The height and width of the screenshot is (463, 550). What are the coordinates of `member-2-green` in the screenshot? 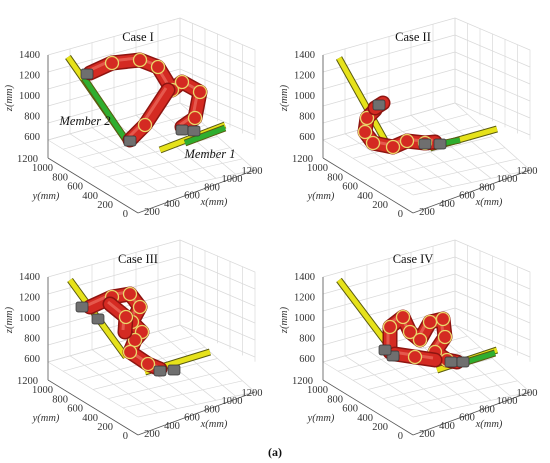 It's located at (106, 110).